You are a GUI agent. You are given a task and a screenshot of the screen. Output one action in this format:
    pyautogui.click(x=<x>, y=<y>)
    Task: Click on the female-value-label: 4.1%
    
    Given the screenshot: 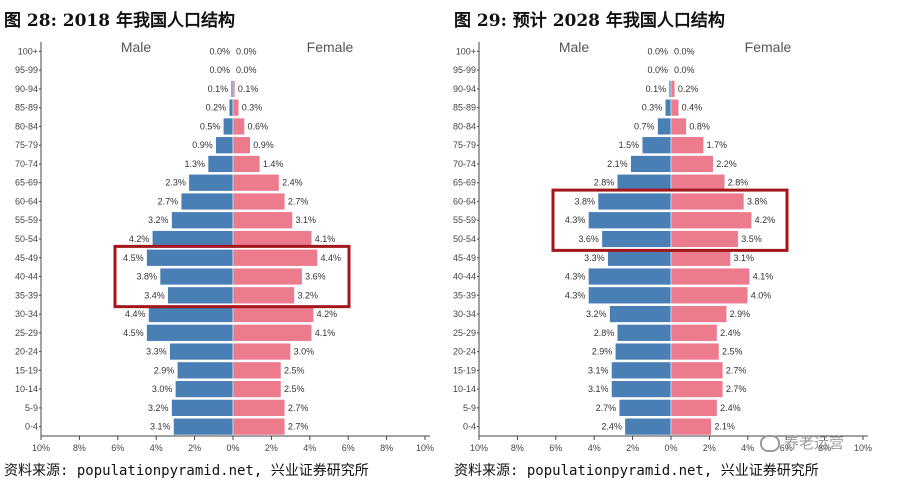 What is the action you would take?
    pyautogui.click(x=325, y=333)
    